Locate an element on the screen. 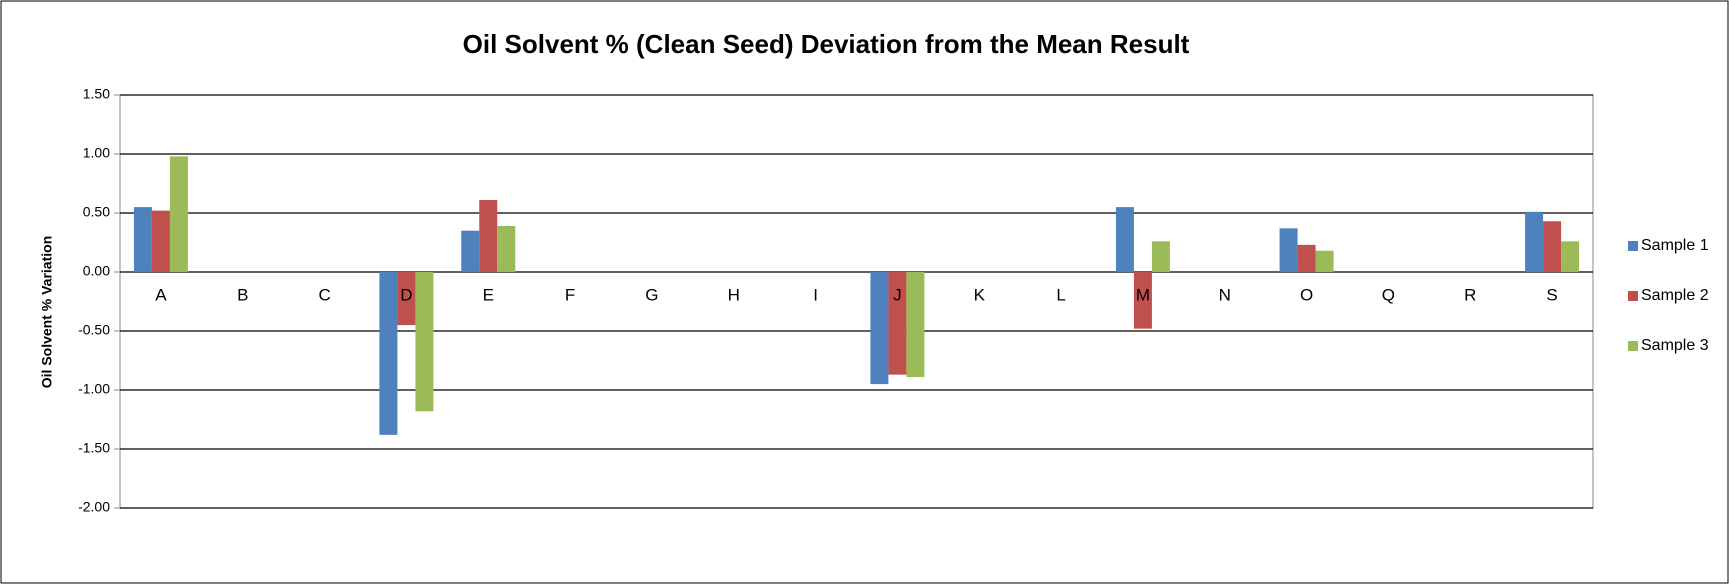 This screenshot has width=1729, height=584. x-tick-label: N is located at coordinates (1225, 294).